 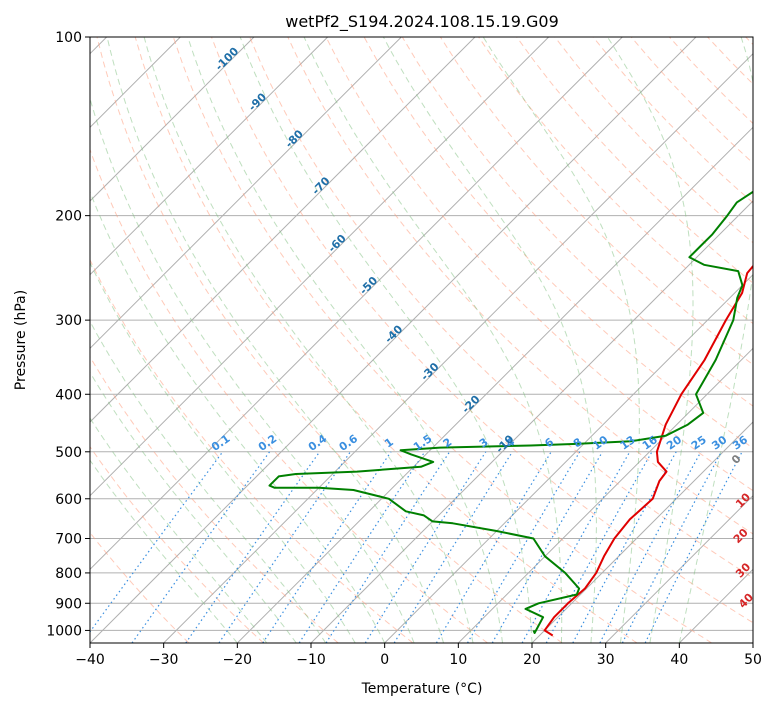 I want to click on mixing-ratio-label: 30, so click(x=719, y=443).